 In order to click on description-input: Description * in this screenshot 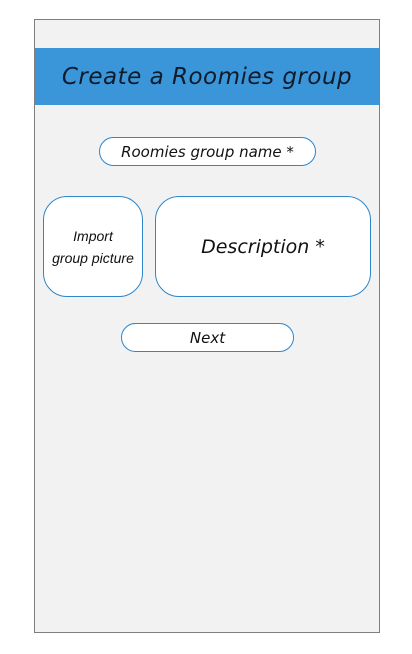, I will do `click(263, 246)`.